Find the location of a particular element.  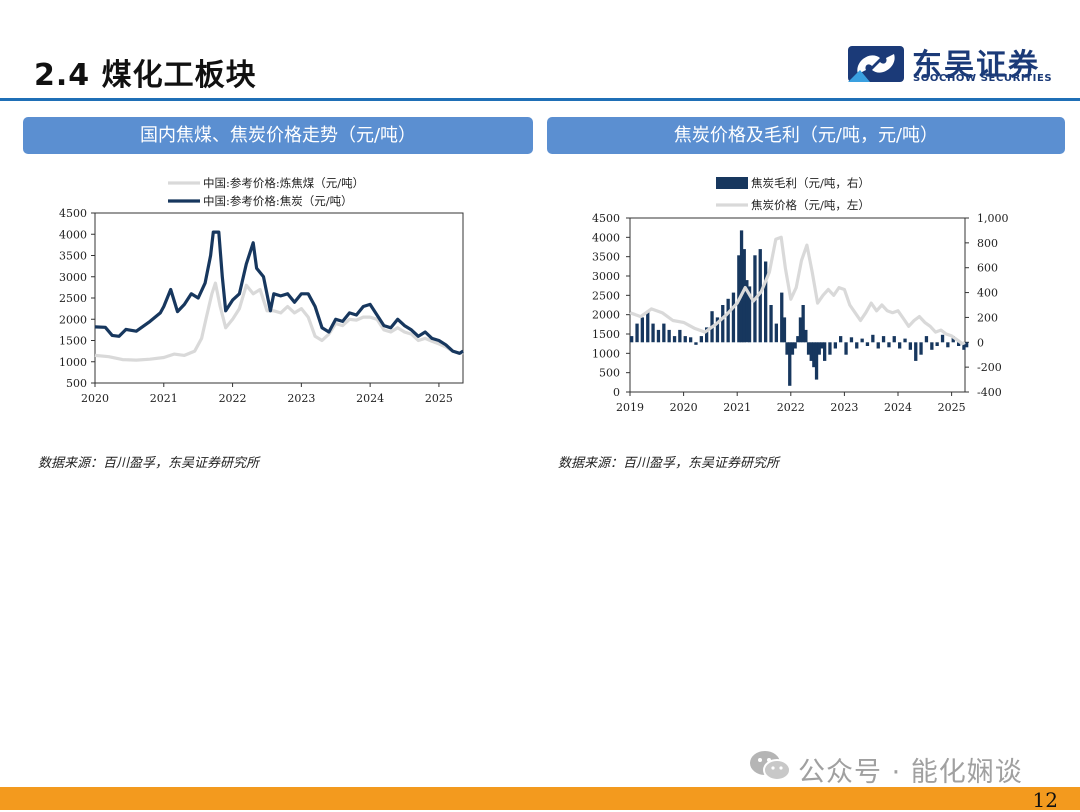

y-left-tick-label: 2500 is located at coordinates (606, 295).